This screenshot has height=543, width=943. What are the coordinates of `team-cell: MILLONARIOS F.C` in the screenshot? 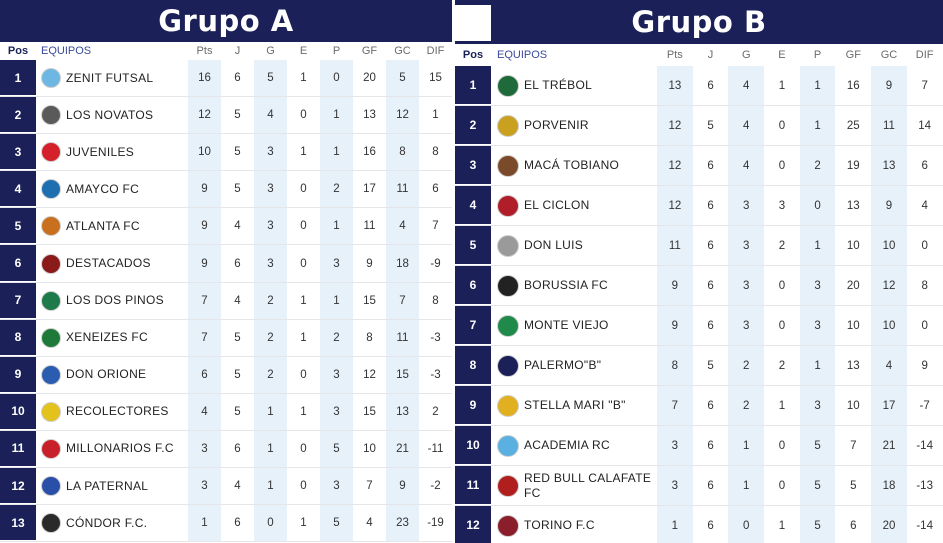 It's located at (112, 449).